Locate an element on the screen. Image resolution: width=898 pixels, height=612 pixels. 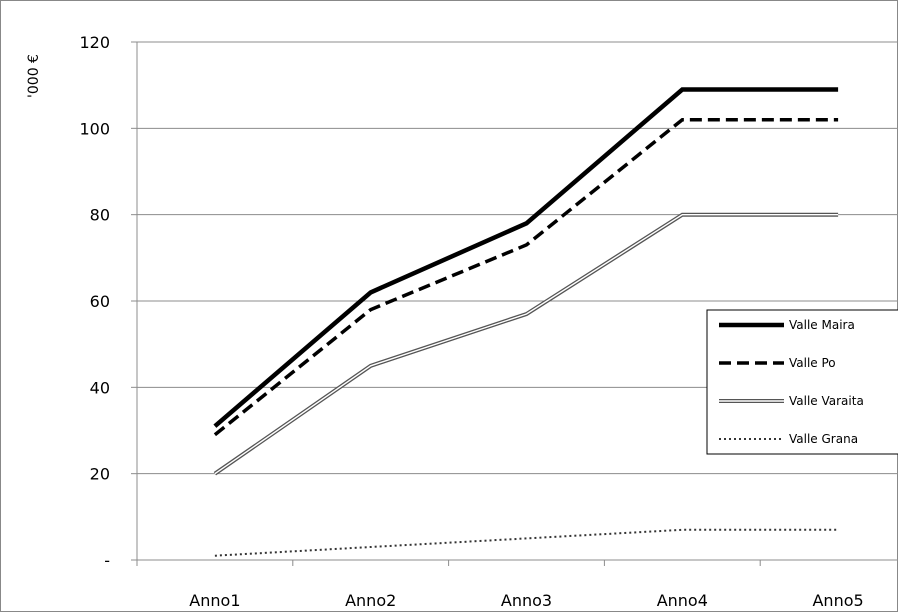
legend-box is located at coordinates (802, 382).